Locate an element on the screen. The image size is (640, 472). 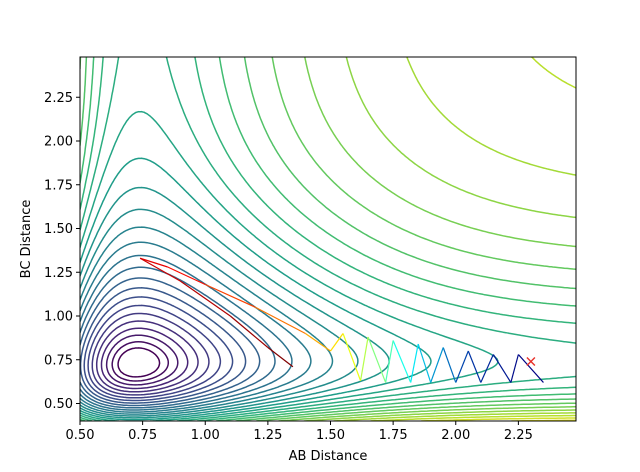
x-tick-label: 1.50 is located at coordinates (330, 435).